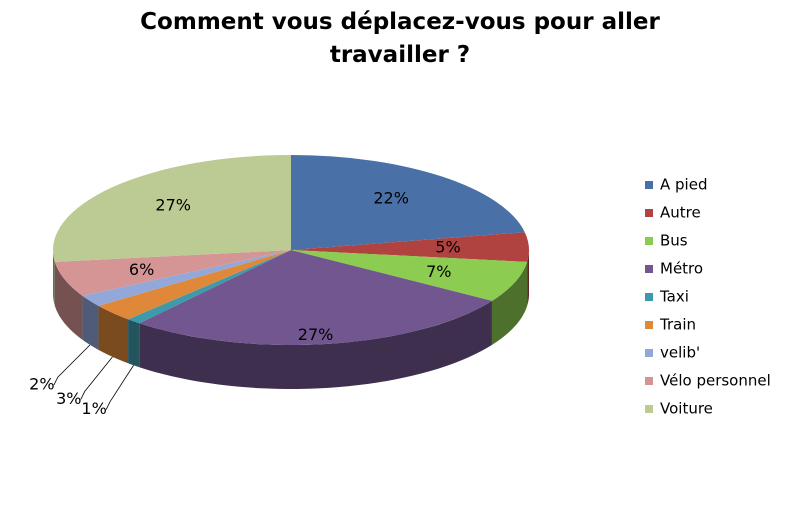  What do you see at coordinates (715, 381) in the screenshot?
I see `legend-label: Vélo personnel` at bounding box center [715, 381].